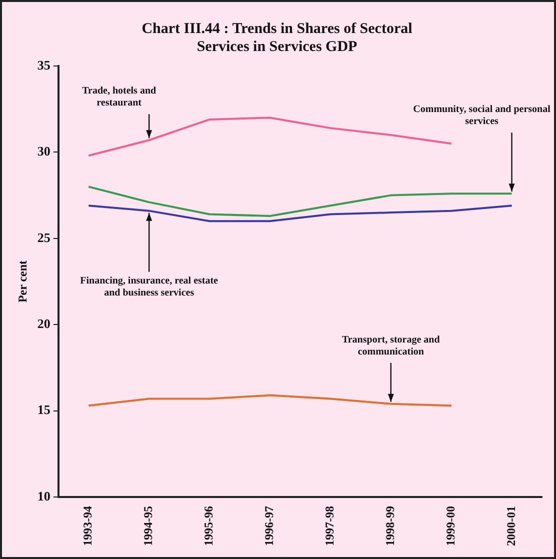 This screenshot has width=556, height=559. Describe the element at coordinates (44, 64) in the screenshot. I see `y-tick-label: 35` at that location.